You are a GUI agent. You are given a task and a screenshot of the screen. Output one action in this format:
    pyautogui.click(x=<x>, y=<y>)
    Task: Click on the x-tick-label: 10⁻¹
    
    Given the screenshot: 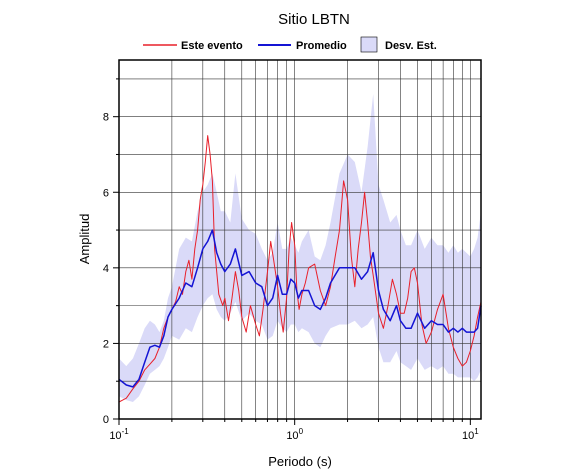 What is the action you would take?
    pyautogui.click(x=119, y=434)
    